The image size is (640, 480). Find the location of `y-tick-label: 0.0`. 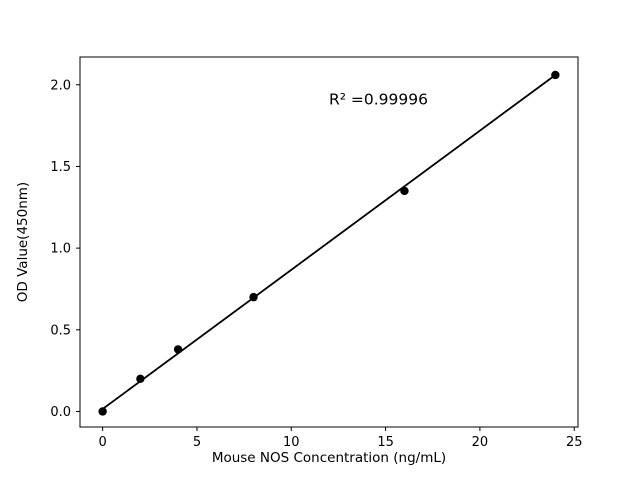

y-tick-label: 0.0 is located at coordinates (60, 412).